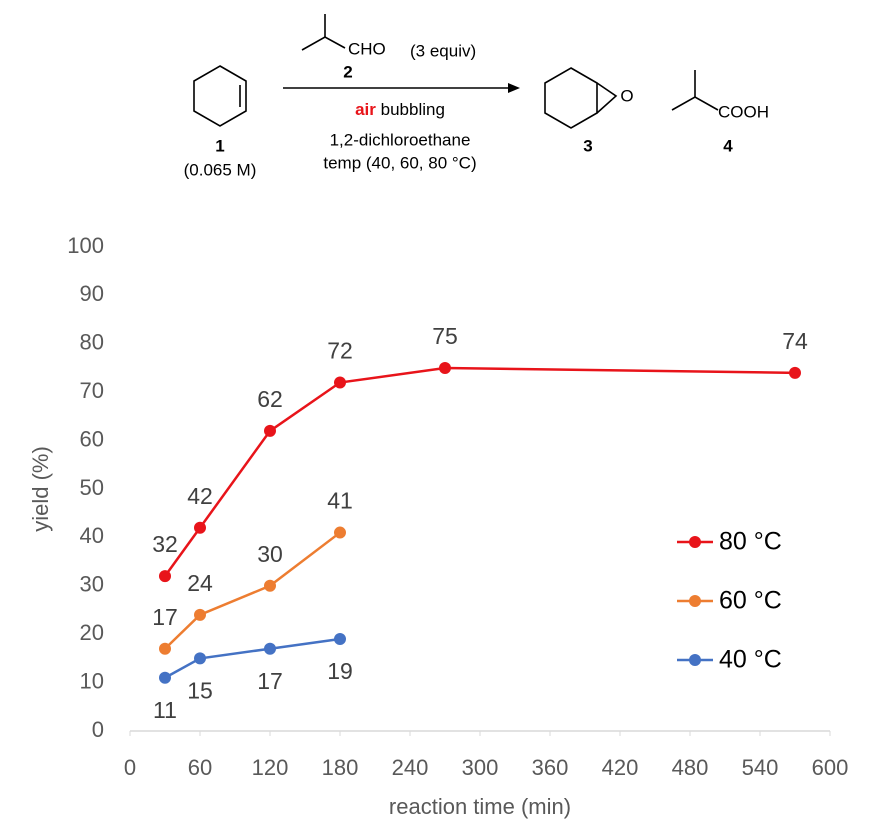  Describe the element at coordinates (365, 109) in the screenshot. I see `air: air` at that location.